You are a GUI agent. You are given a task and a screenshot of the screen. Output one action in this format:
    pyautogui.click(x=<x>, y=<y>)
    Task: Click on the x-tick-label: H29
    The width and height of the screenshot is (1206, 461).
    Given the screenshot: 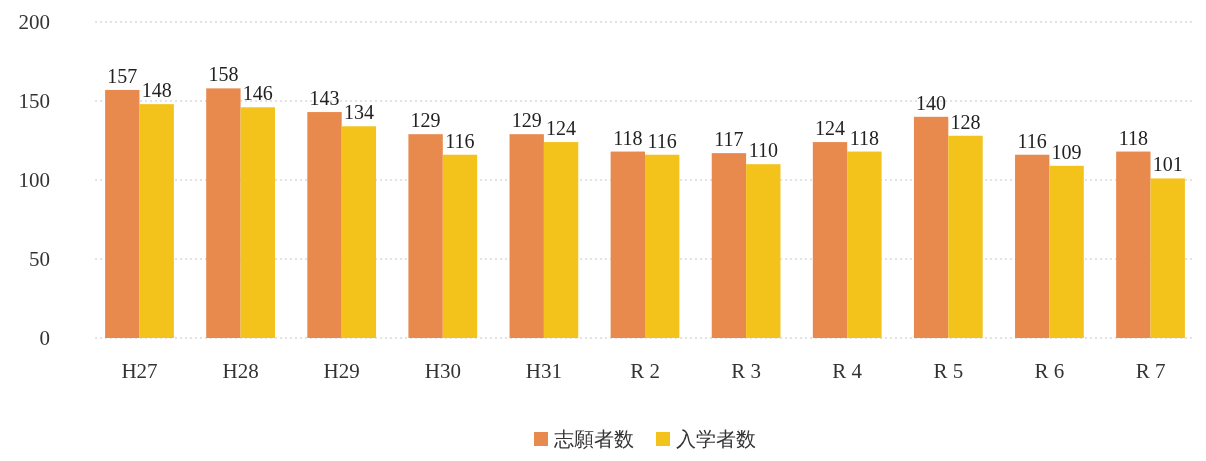 What is the action you would take?
    pyautogui.click(x=341, y=370)
    